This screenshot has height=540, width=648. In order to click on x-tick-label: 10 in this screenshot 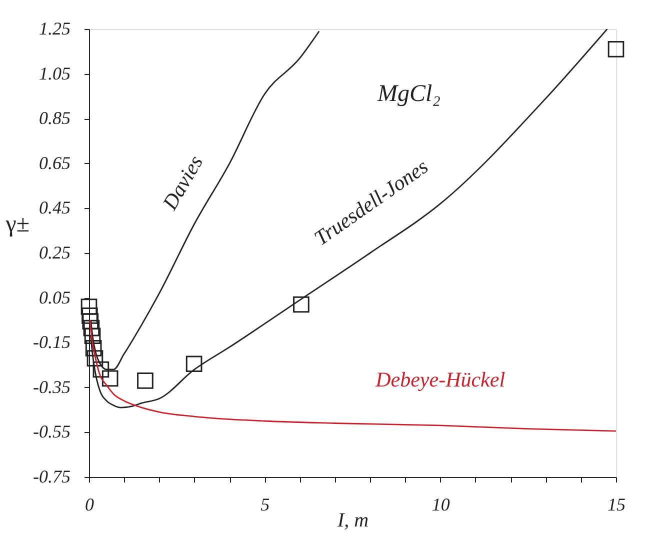, I will do `click(441, 504)`.